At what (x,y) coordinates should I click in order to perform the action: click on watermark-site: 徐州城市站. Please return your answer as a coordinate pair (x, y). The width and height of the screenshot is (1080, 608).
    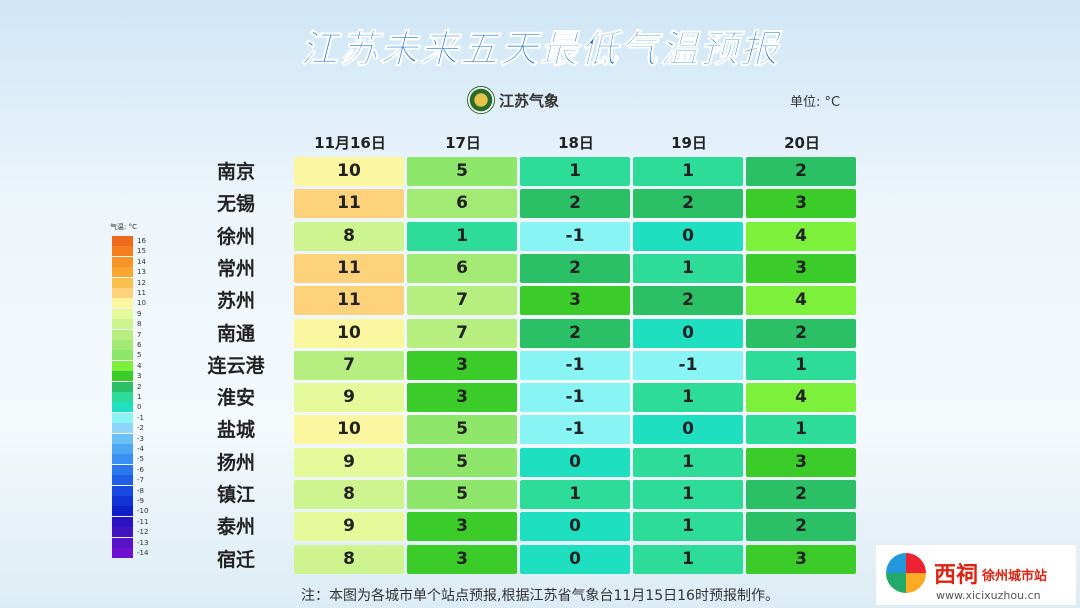
    Looking at the image, I should click on (1015, 576).